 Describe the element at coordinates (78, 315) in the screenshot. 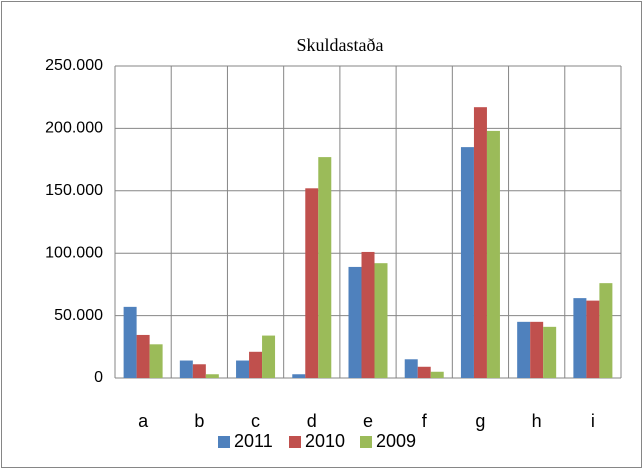

I see `y-tick-label: 50.000` at that location.